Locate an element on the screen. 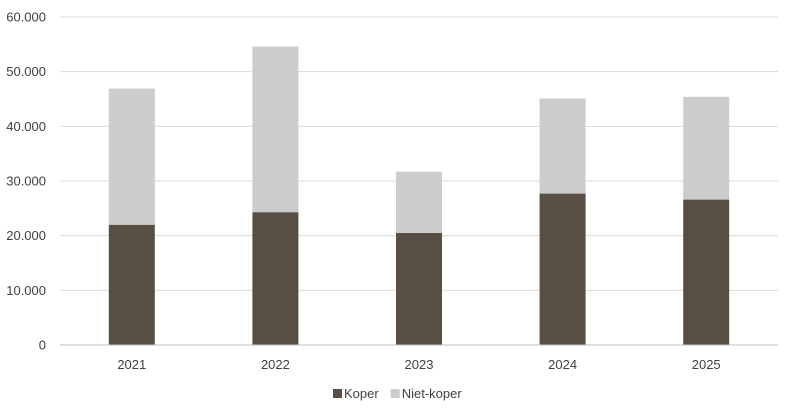 Image resolution: width=791 pixels, height=414 pixels. x-tick-label: 2023 is located at coordinates (419, 364).